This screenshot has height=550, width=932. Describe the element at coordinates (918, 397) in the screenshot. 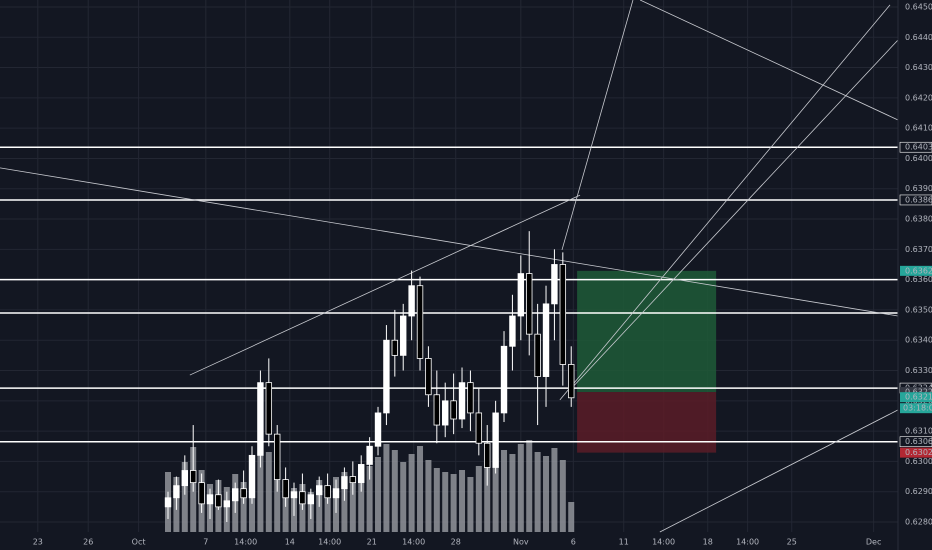

I see `price-tag-label: 0.63212` at that location.